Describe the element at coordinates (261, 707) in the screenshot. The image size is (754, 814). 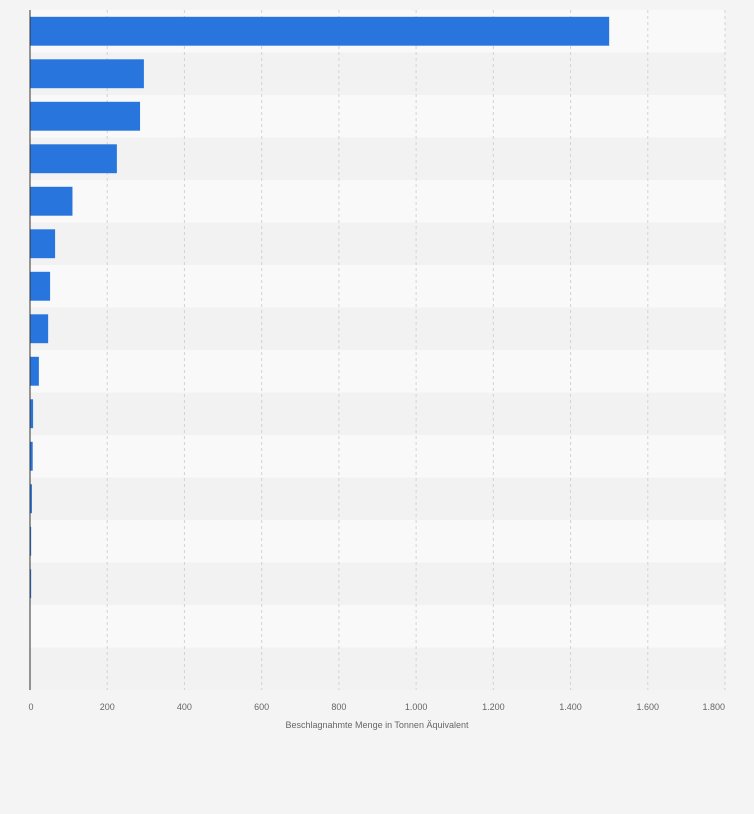
I see `x-tick-label: 600` at that location.